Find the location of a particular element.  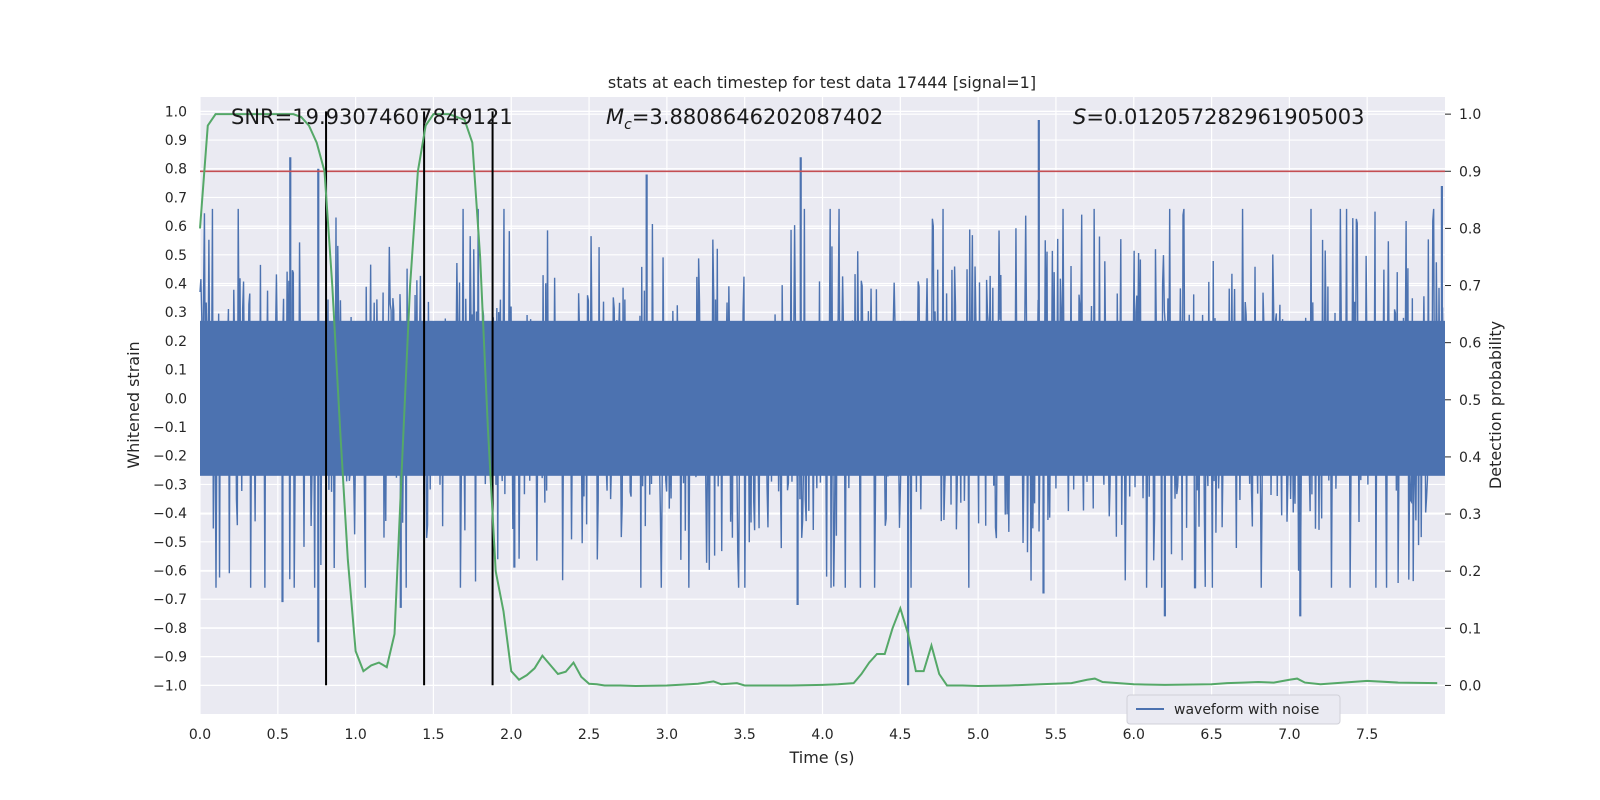

left-tick-label: 0.6 is located at coordinates (176, 227).